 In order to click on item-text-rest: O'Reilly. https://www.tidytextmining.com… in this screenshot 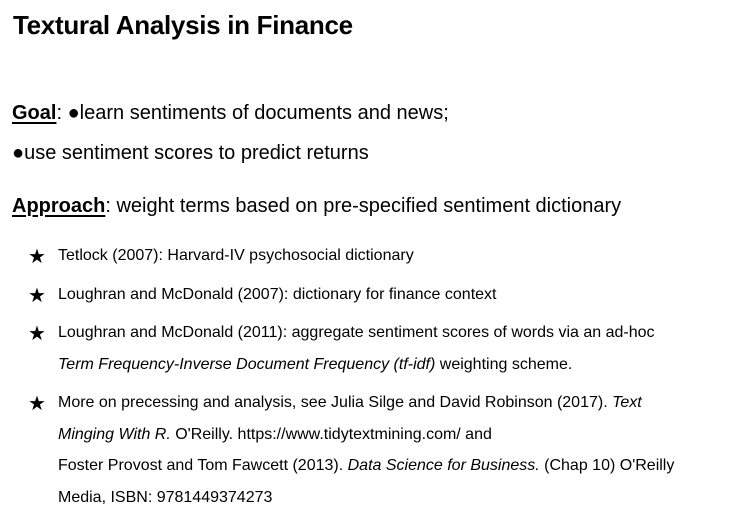, I will do `click(331, 434)`.